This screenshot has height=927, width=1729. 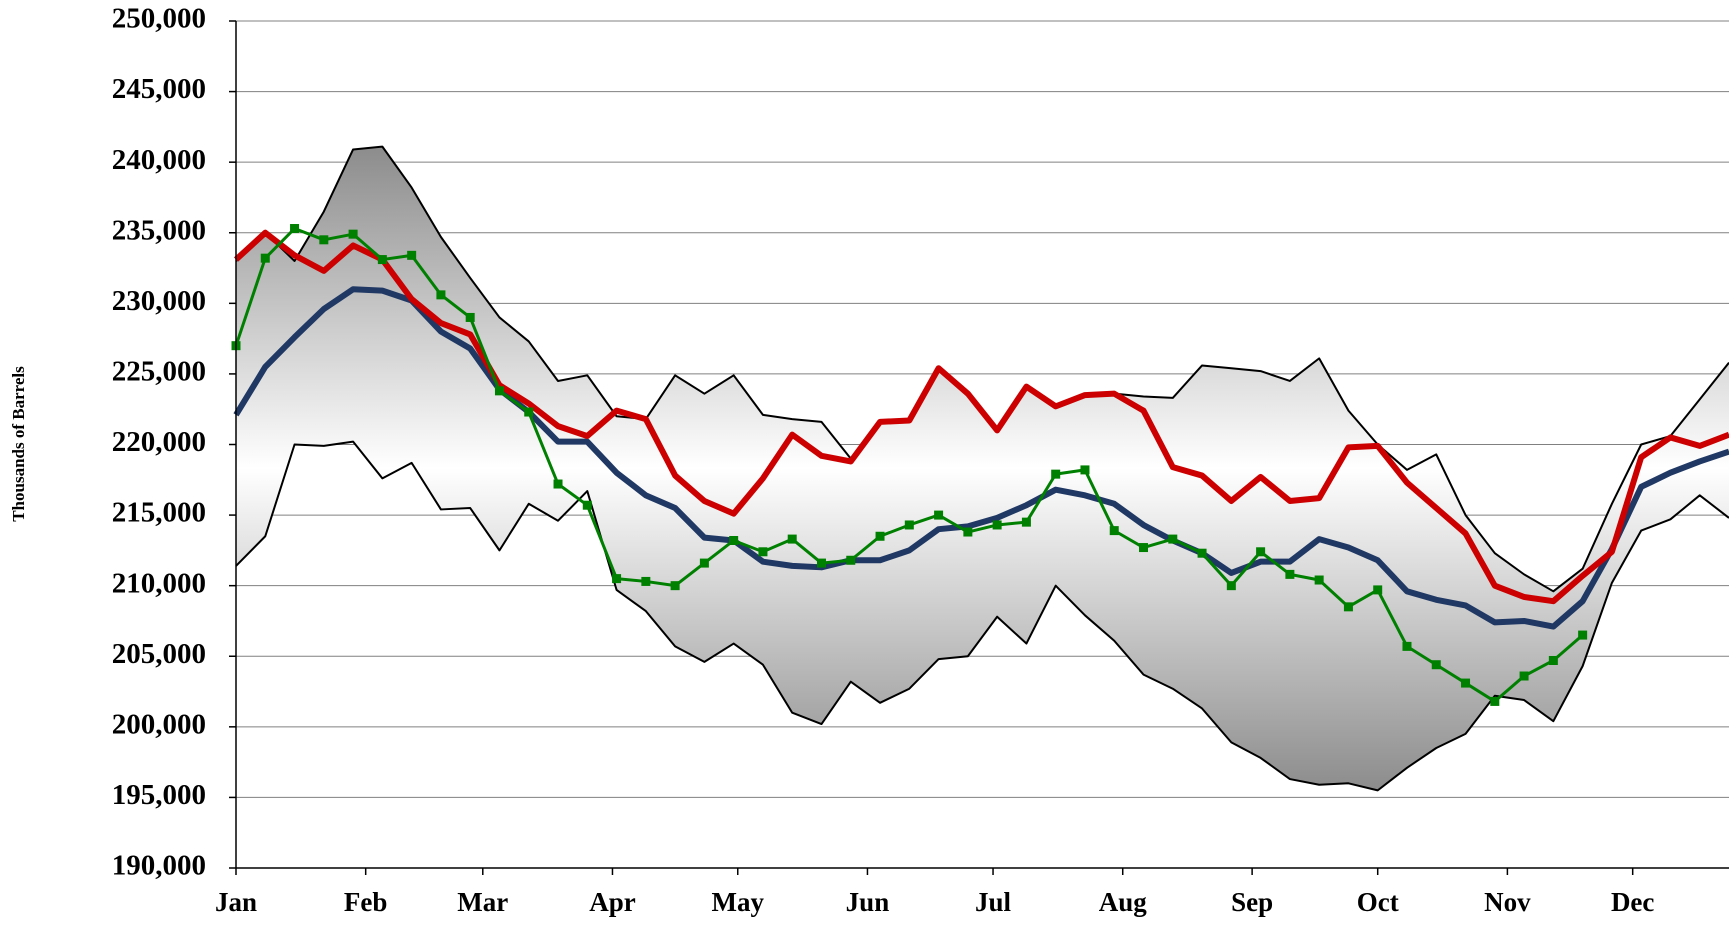 I want to click on y-tick-label: 230,000, so click(x=159, y=301).